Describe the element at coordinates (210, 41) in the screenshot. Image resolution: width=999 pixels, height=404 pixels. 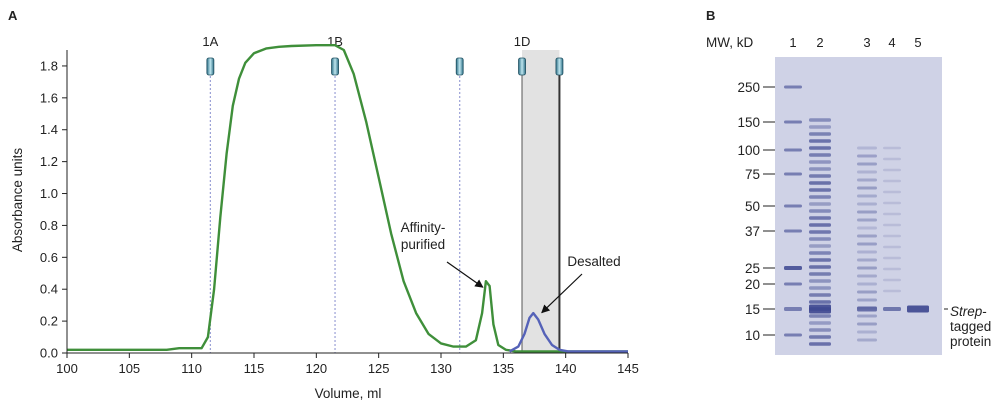
I see `fraction-marker-label: 1A` at that location.